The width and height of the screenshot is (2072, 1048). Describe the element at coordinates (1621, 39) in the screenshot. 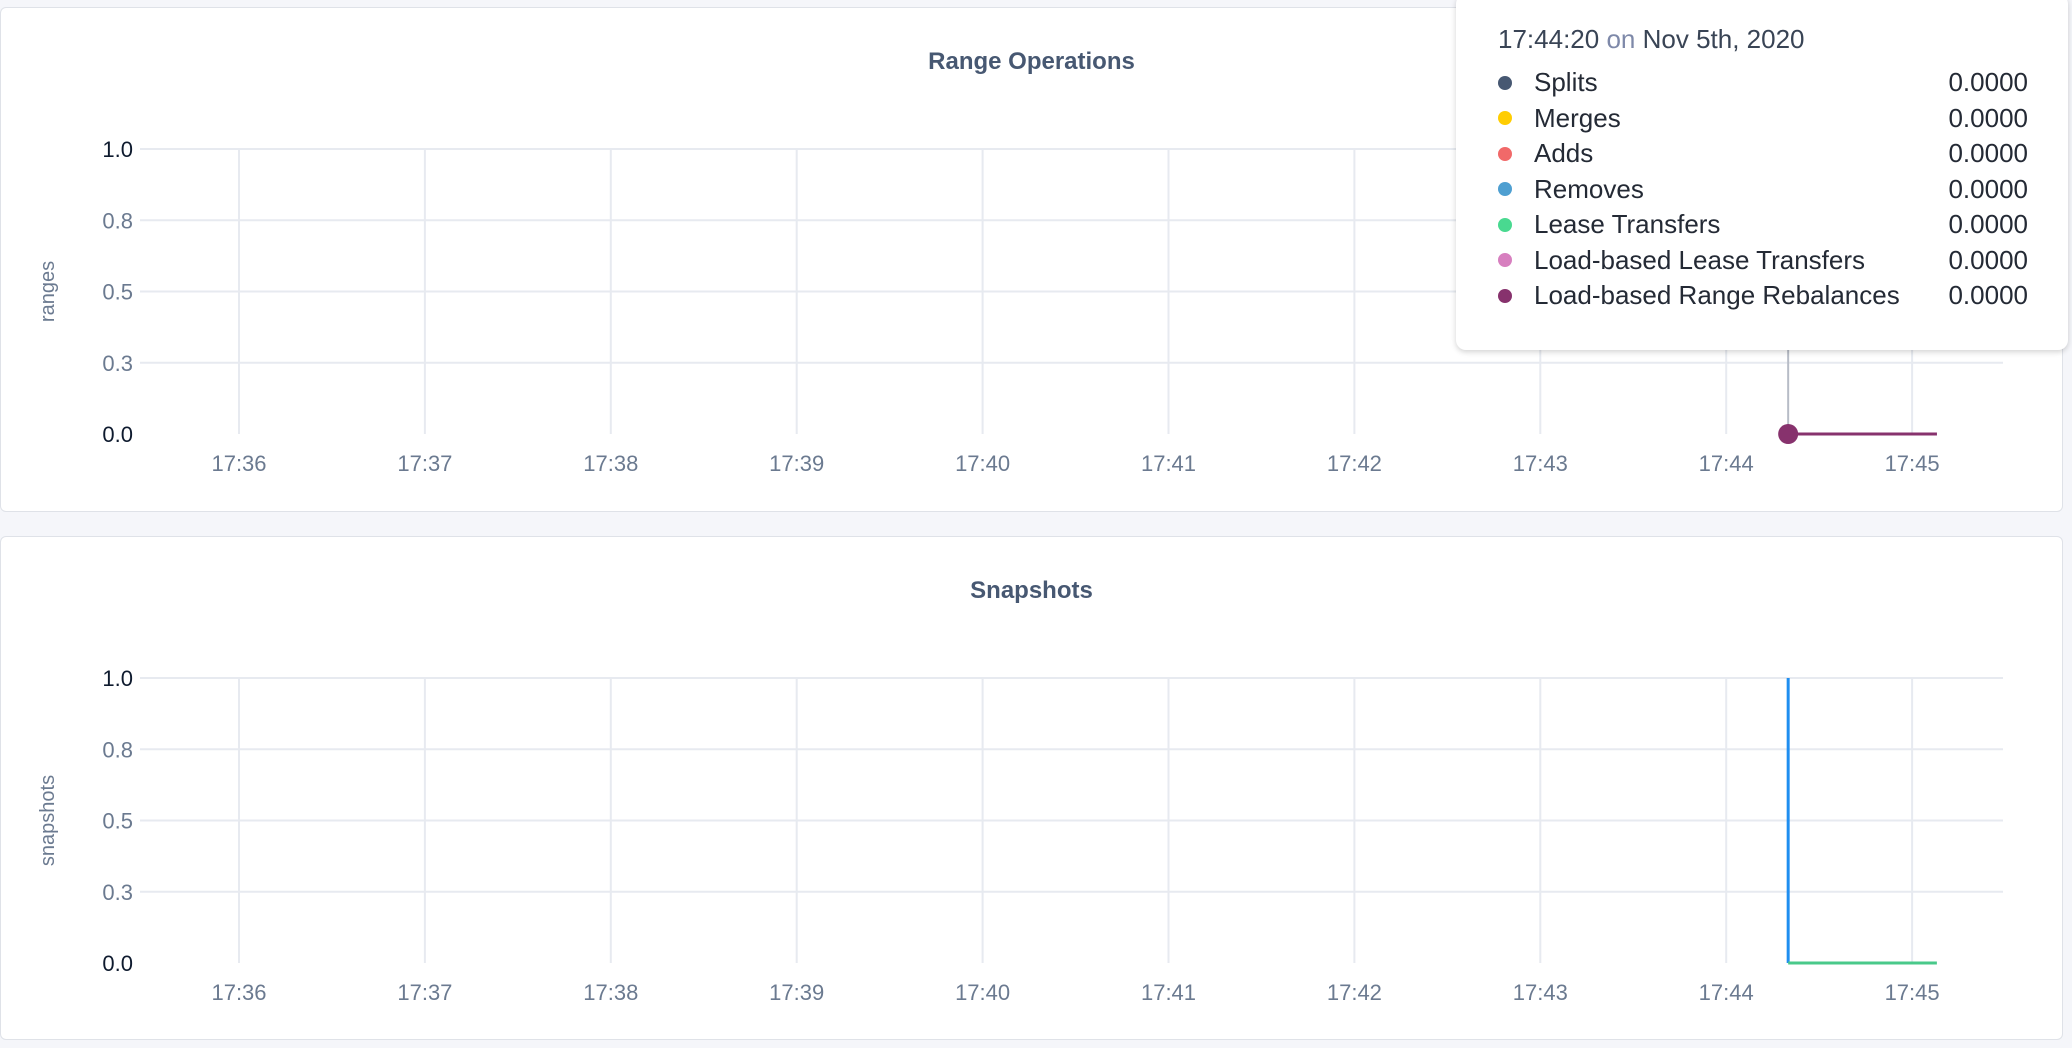

I see `tooltip-on: on` at that location.